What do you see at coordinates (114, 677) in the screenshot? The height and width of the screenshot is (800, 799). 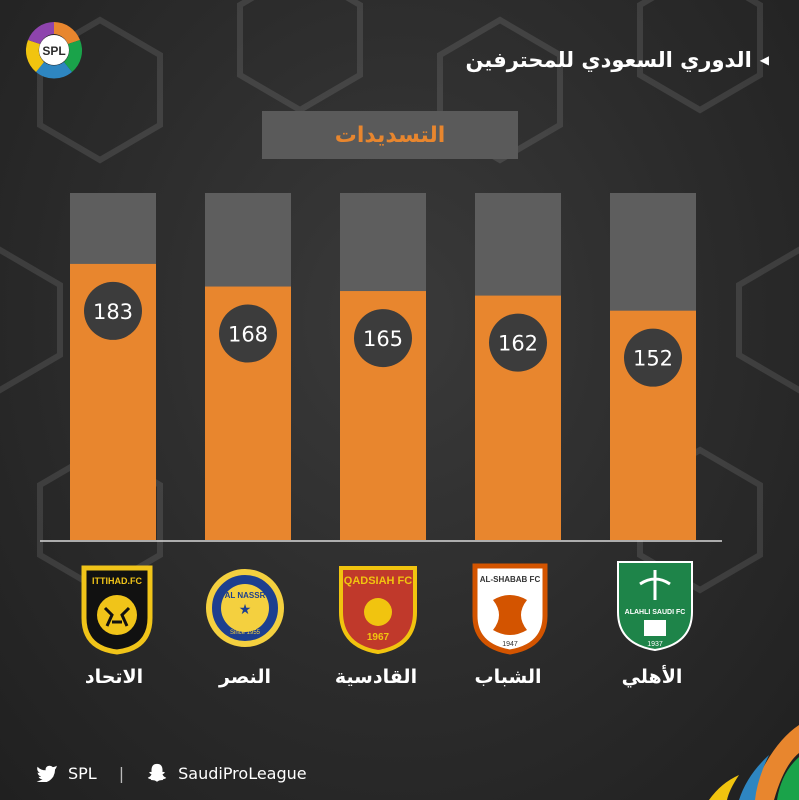 I see `category-label: الاتحاد` at bounding box center [114, 677].